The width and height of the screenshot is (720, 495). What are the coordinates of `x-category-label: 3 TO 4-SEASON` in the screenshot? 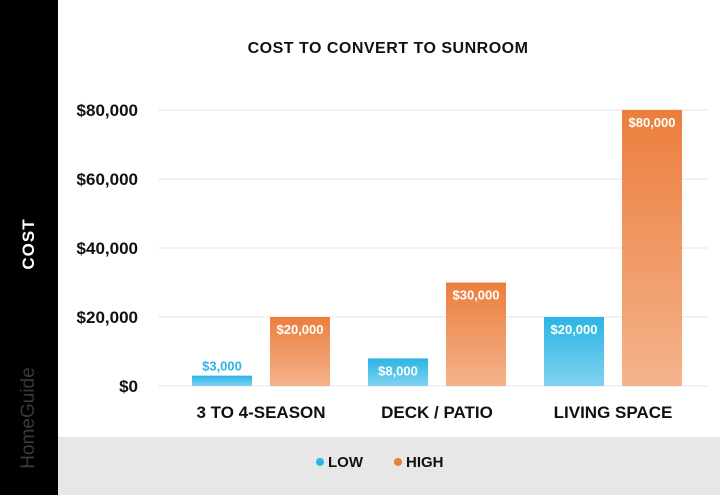 It's located at (260, 412).